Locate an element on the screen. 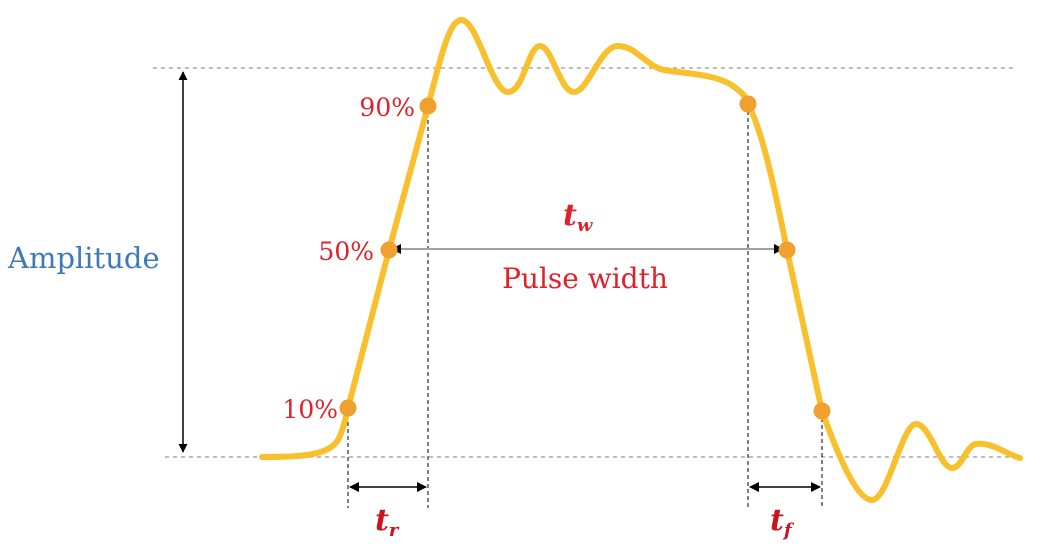 The height and width of the screenshot is (552, 1040). tf-main: t is located at coordinates (777, 520).